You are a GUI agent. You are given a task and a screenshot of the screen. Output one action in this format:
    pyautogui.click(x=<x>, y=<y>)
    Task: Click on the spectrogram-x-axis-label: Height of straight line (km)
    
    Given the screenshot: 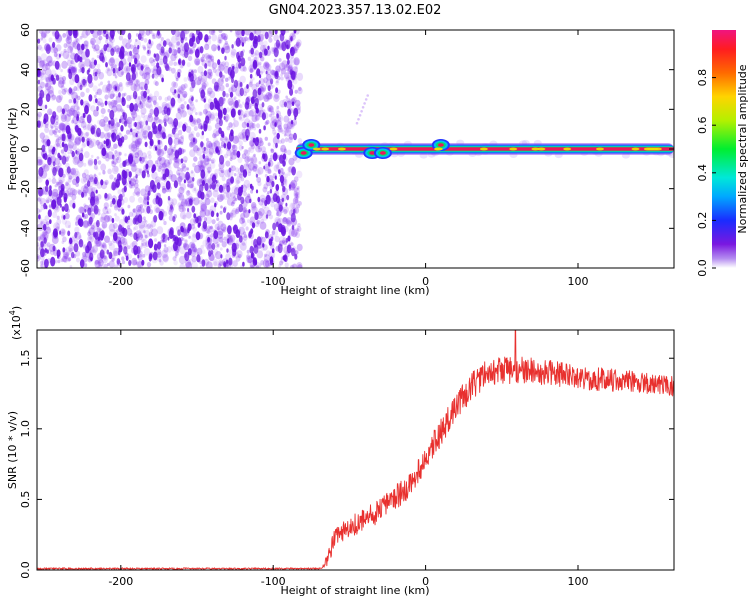 What is the action you would take?
    pyautogui.click(x=354, y=290)
    